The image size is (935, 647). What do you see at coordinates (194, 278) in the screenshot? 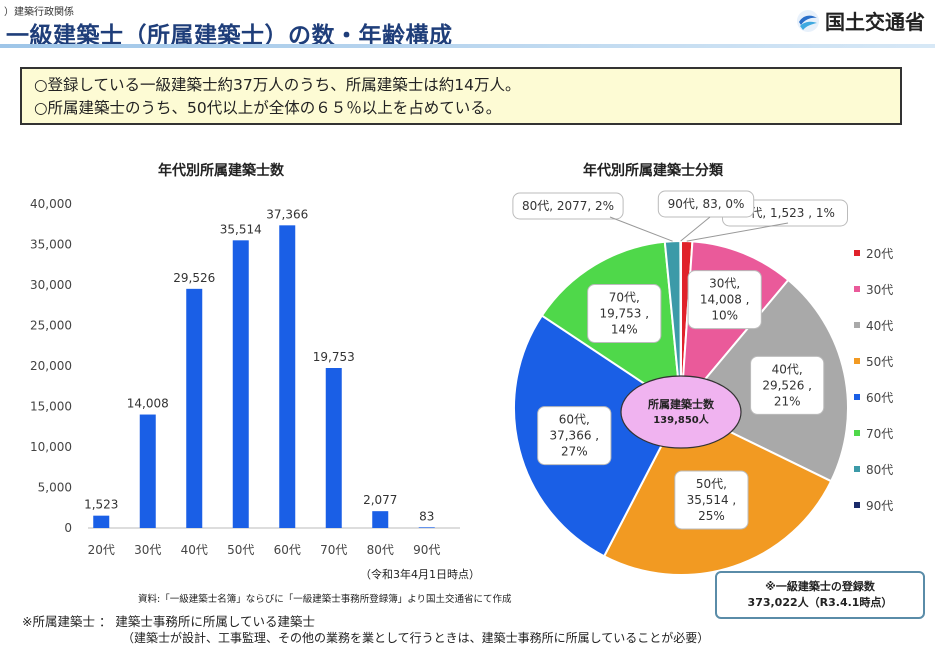
I see `bar-value-label: 29,526` at bounding box center [194, 278].